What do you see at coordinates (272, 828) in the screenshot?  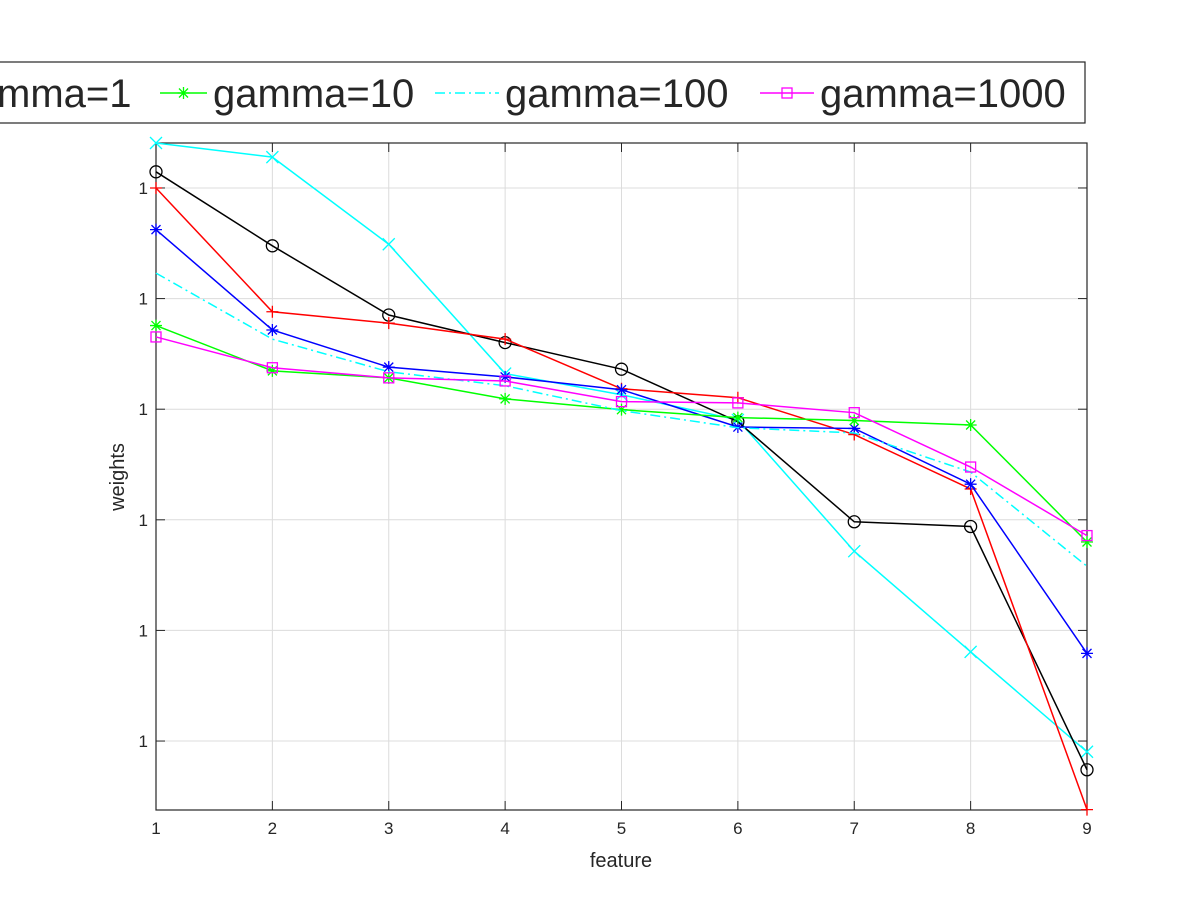 I see `x-tick-label: 2` at bounding box center [272, 828].